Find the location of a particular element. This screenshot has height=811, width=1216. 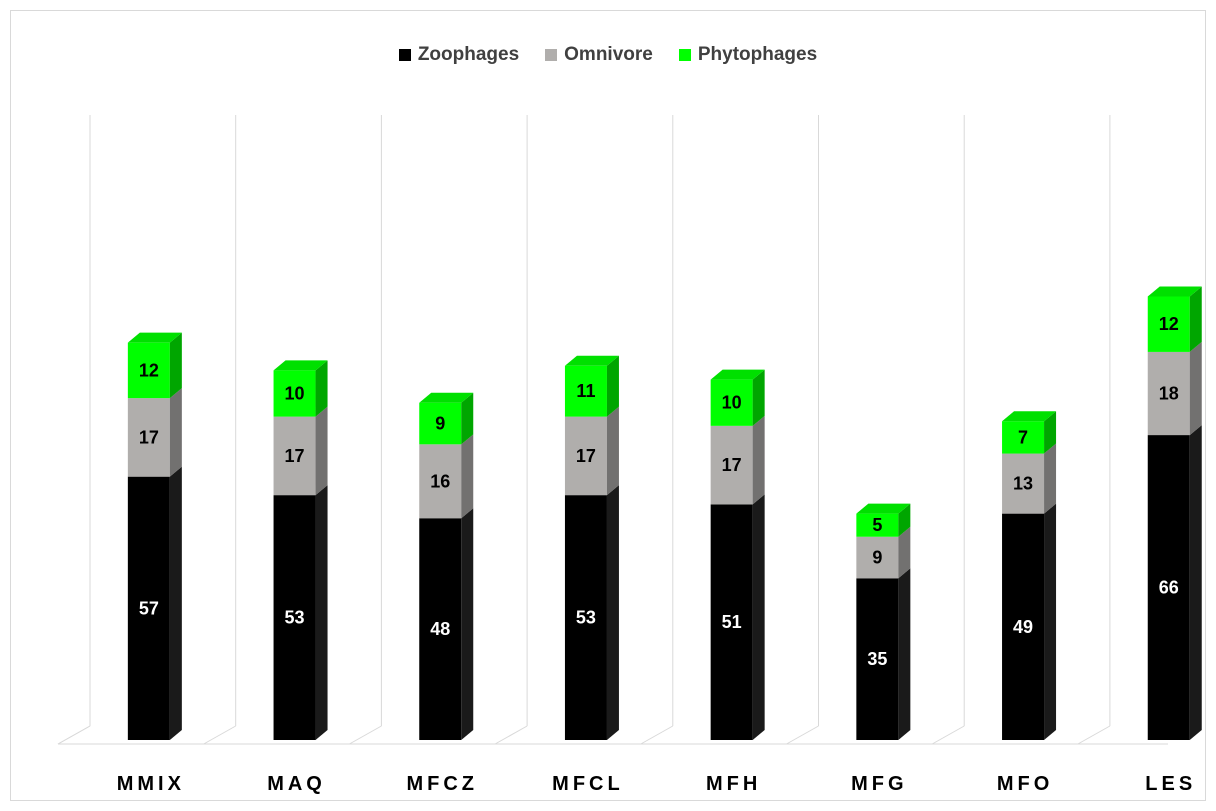

bar-omnivore-mfo is located at coordinates (1023, 483).